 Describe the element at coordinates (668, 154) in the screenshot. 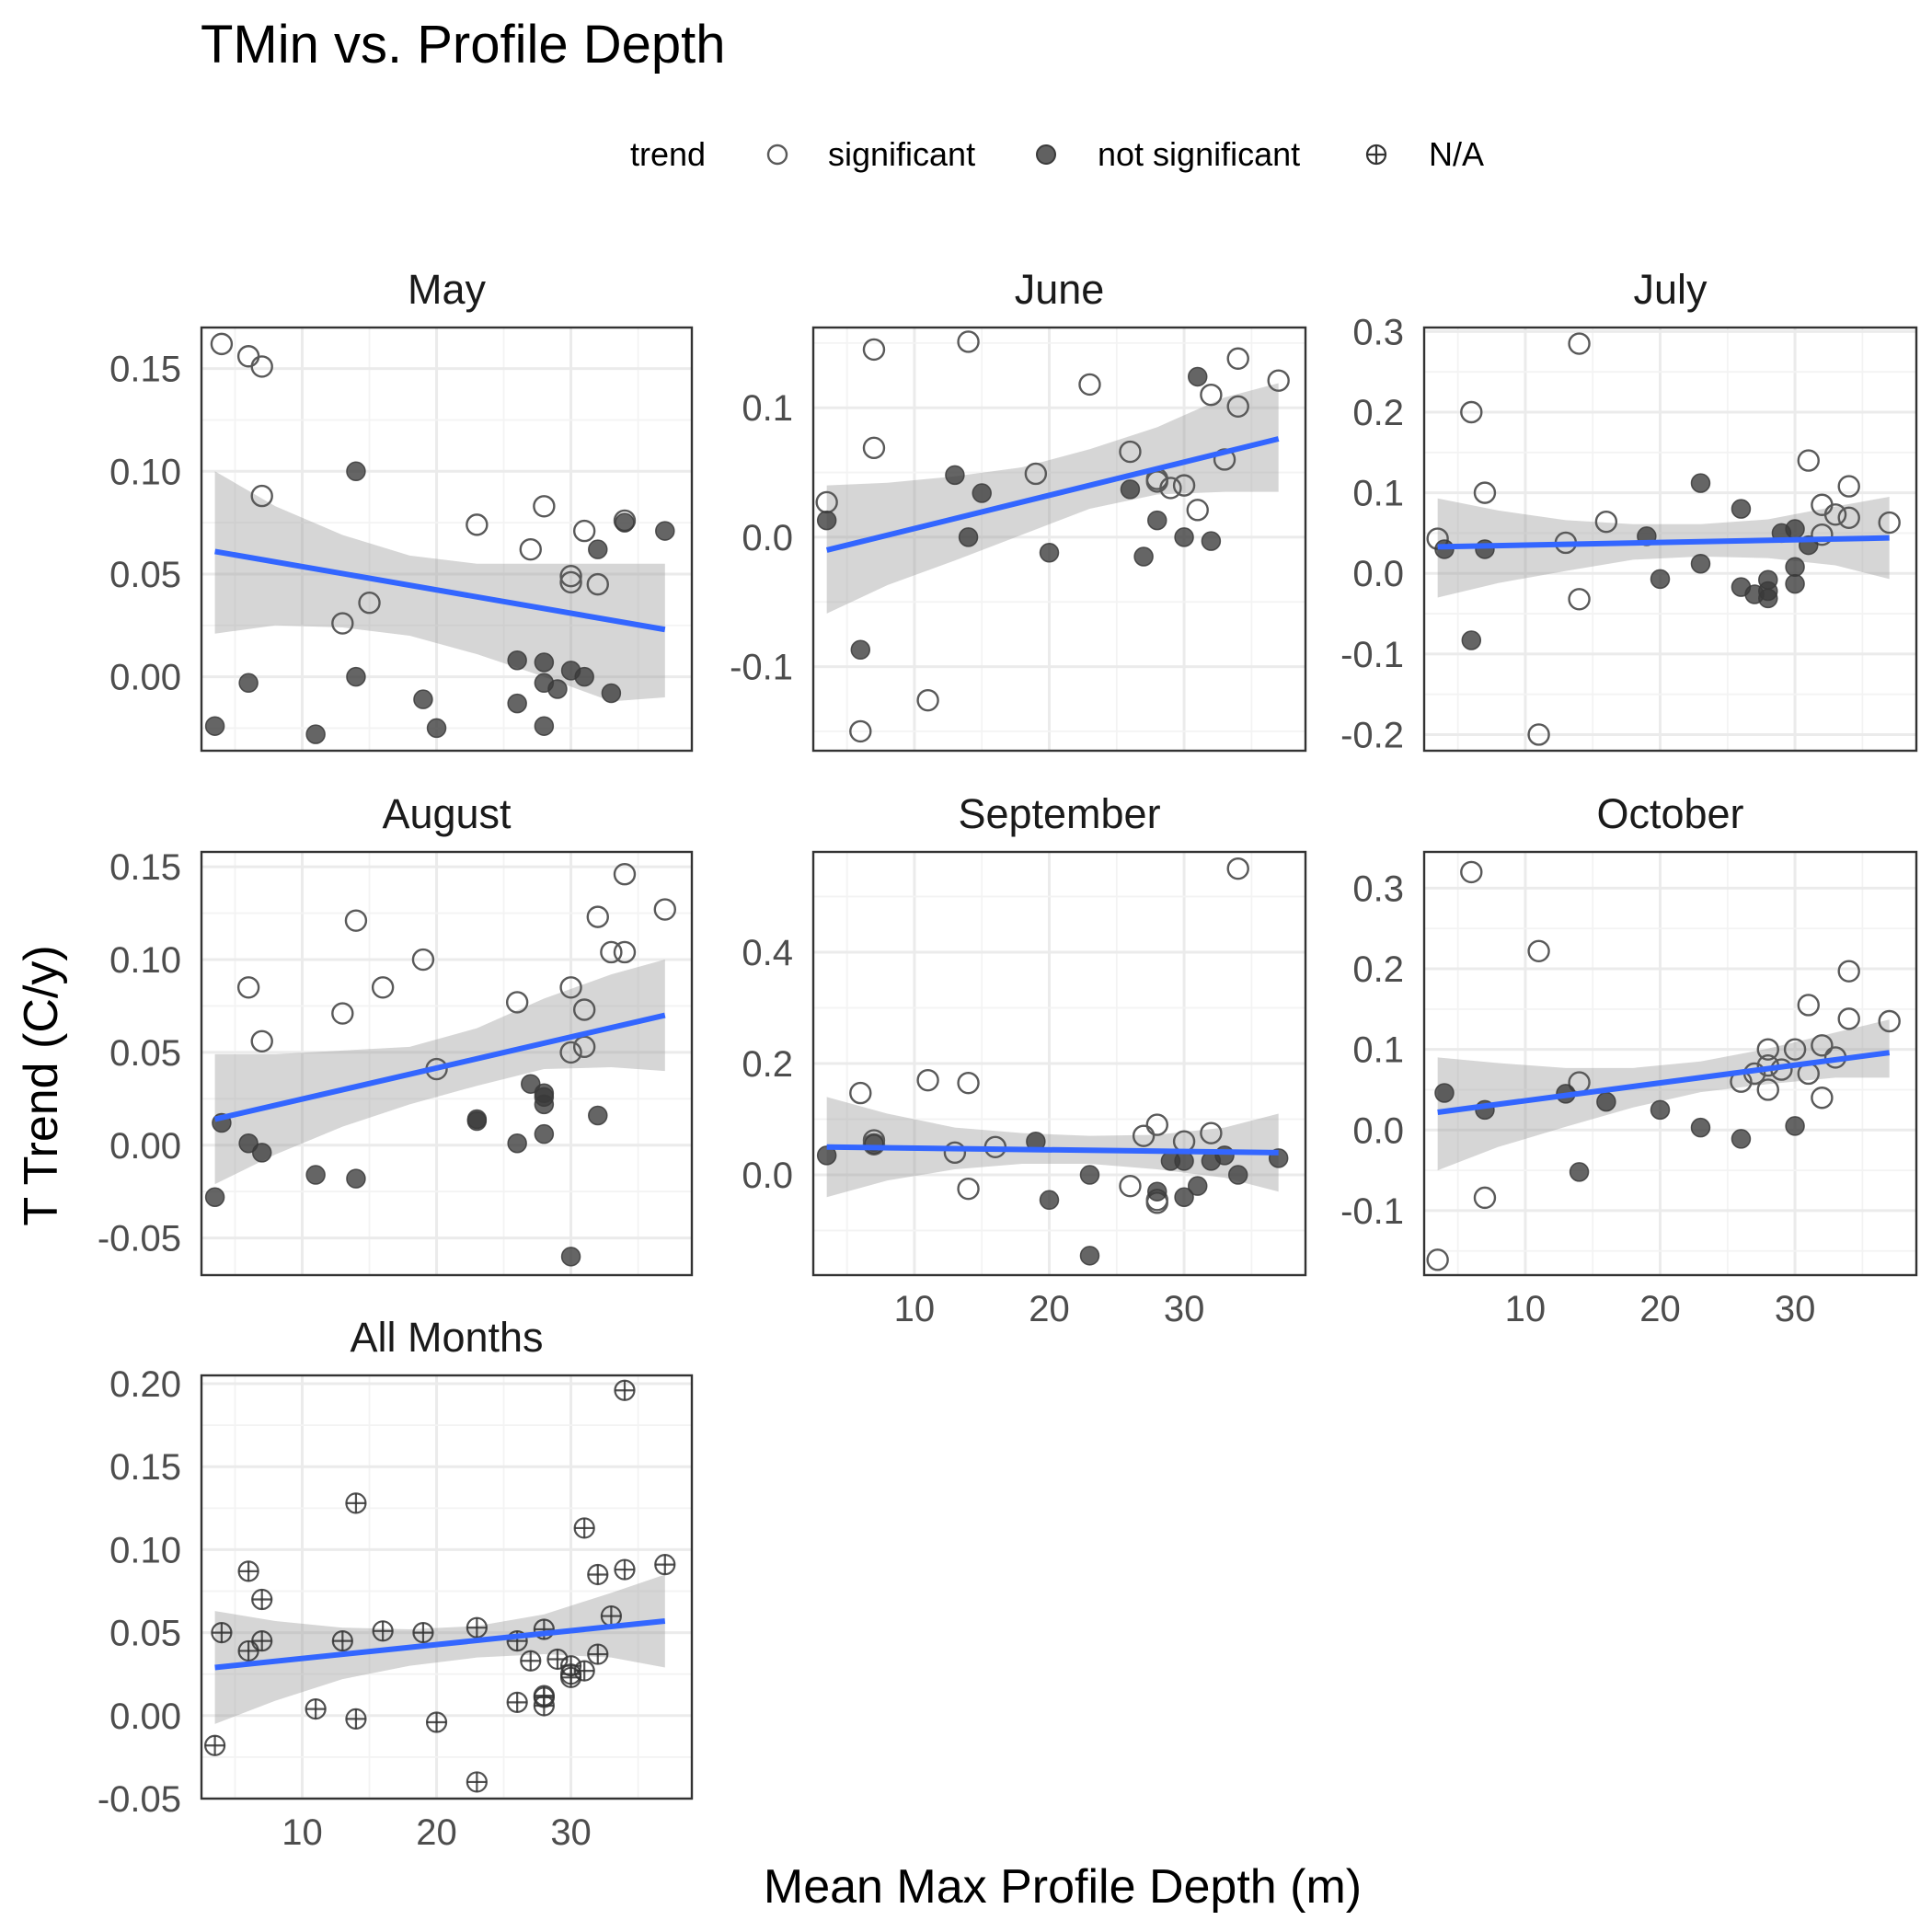

I see `legend-title: trend` at that location.